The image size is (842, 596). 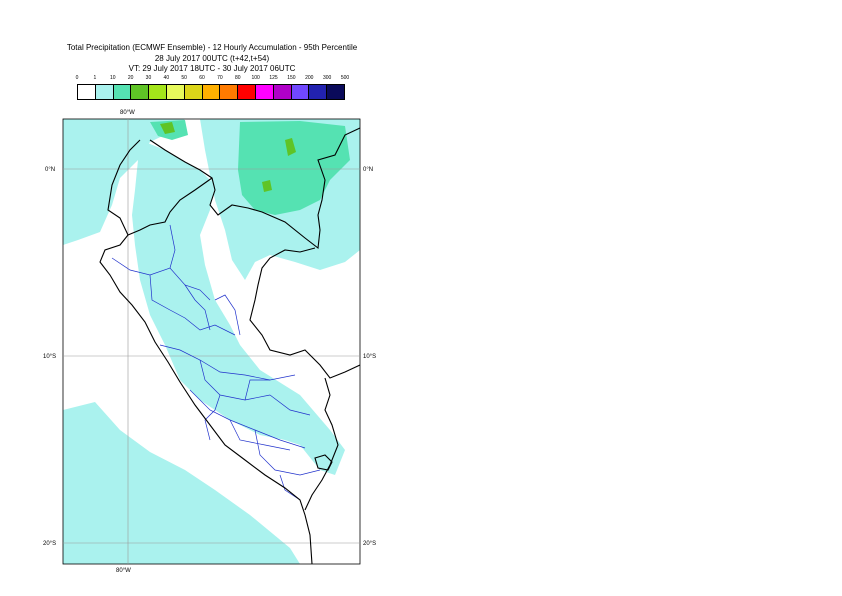 I want to click on run-time-subtitle: 28 July 2017 00UTC (t+42,t+54), so click(x=212, y=58).